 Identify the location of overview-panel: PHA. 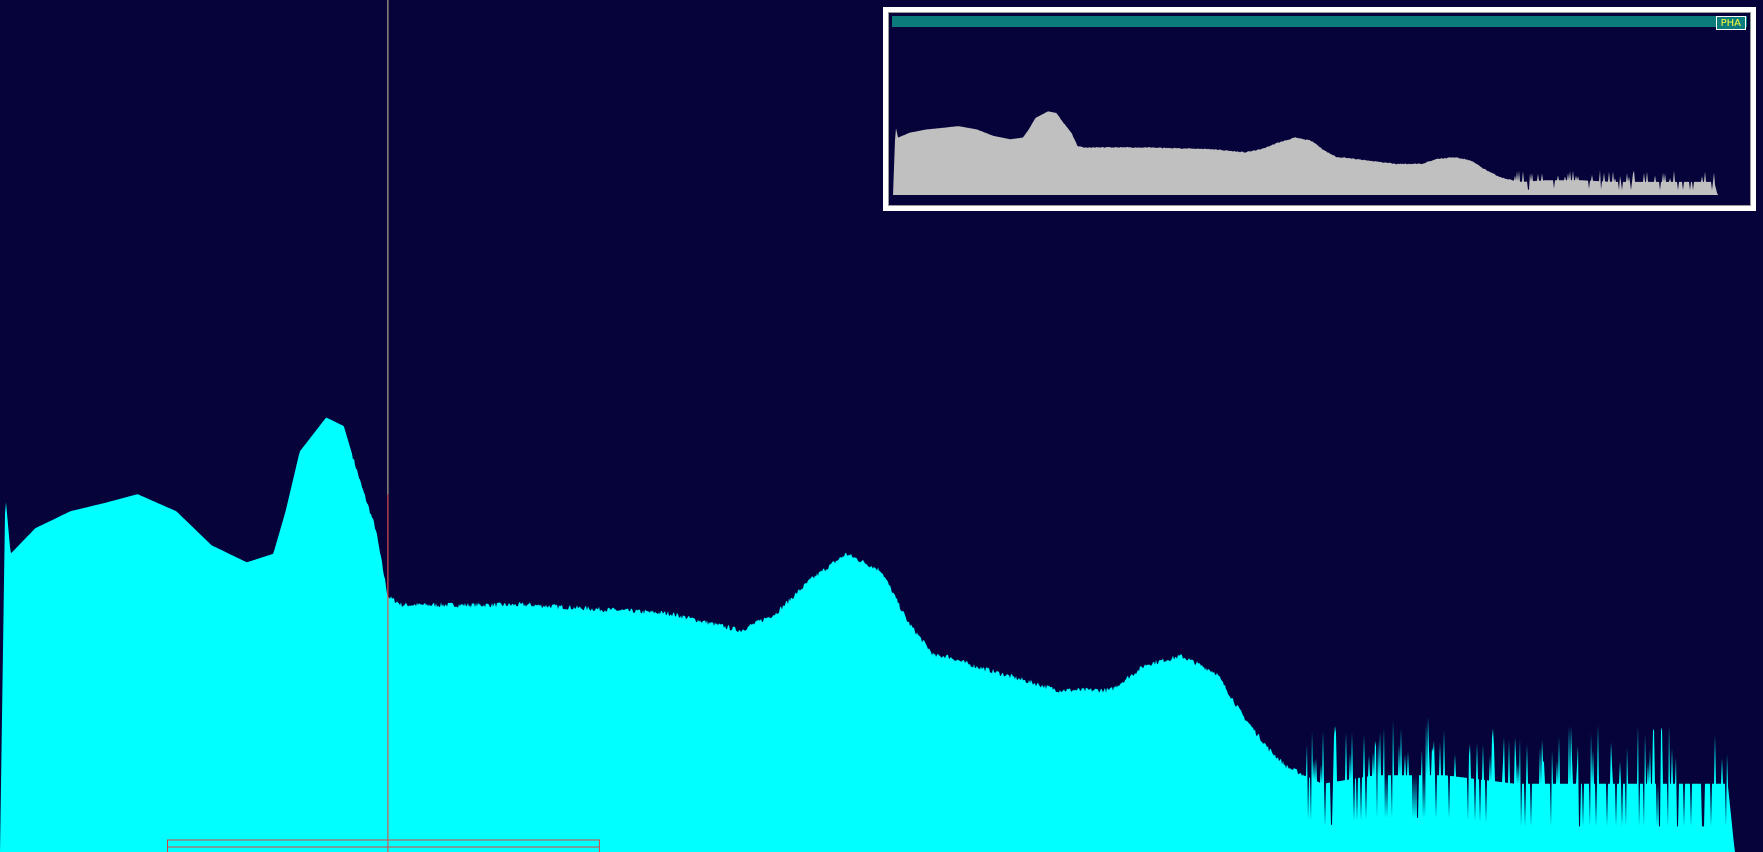
(1319, 109).